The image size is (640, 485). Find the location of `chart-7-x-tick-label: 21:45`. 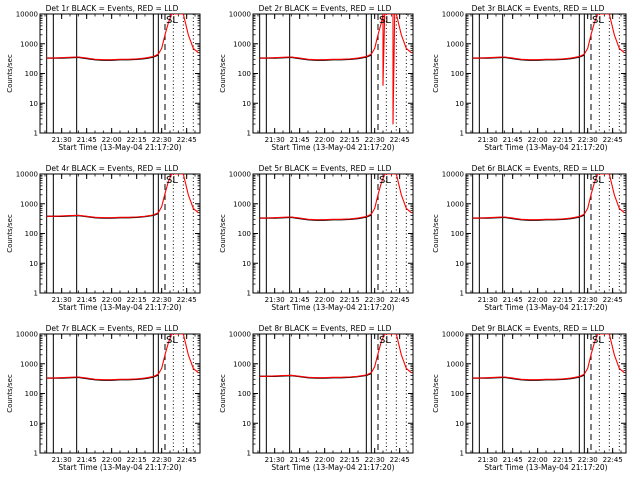

chart-7-x-tick-label: 21:45 is located at coordinates (87, 460).